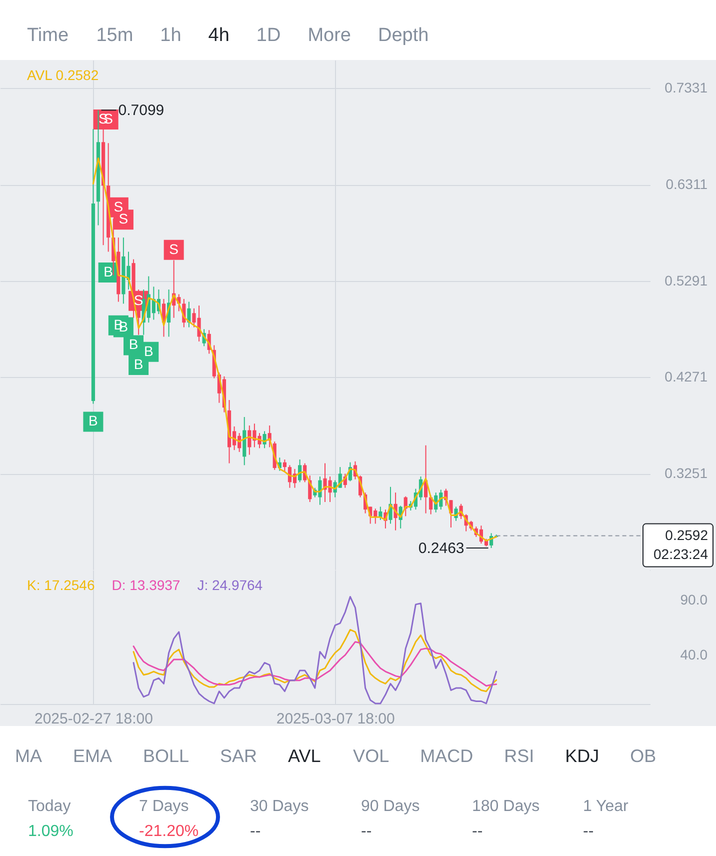  Describe the element at coordinates (239, 756) in the screenshot. I see `text: SAR` at that location.